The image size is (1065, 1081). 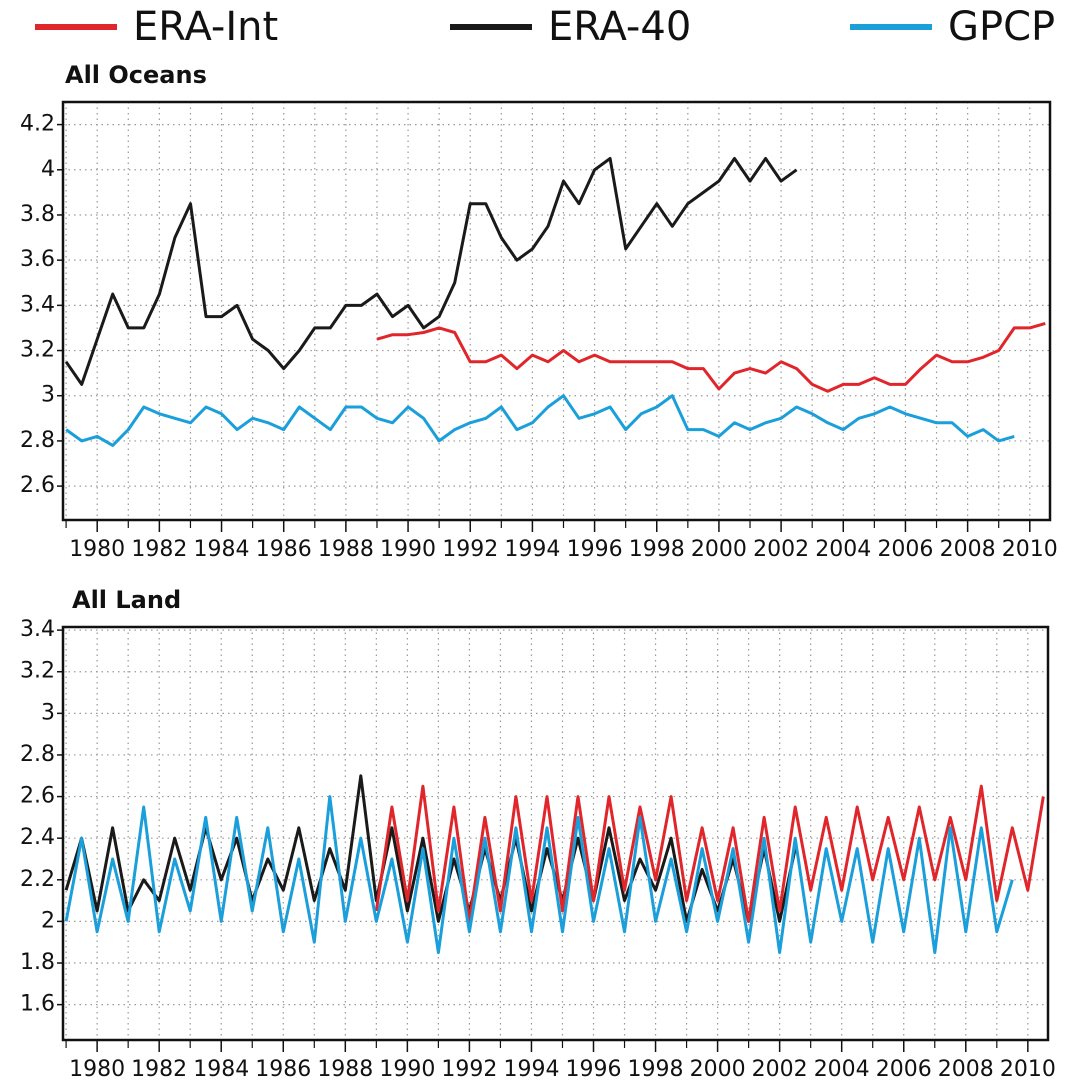 What do you see at coordinates (205, 27) in the screenshot?
I see `legend-label: ERA-Int` at bounding box center [205, 27].